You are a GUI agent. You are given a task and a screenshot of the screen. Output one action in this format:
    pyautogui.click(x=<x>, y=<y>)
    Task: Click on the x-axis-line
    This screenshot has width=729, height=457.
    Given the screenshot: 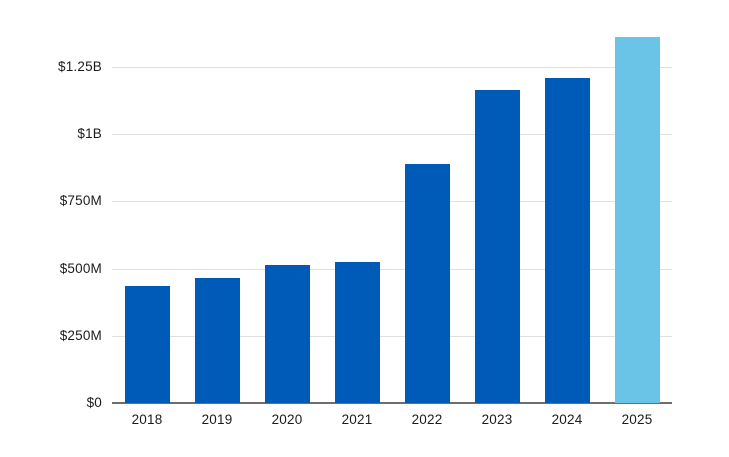 What is the action you would take?
    pyautogui.click(x=392, y=403)
    